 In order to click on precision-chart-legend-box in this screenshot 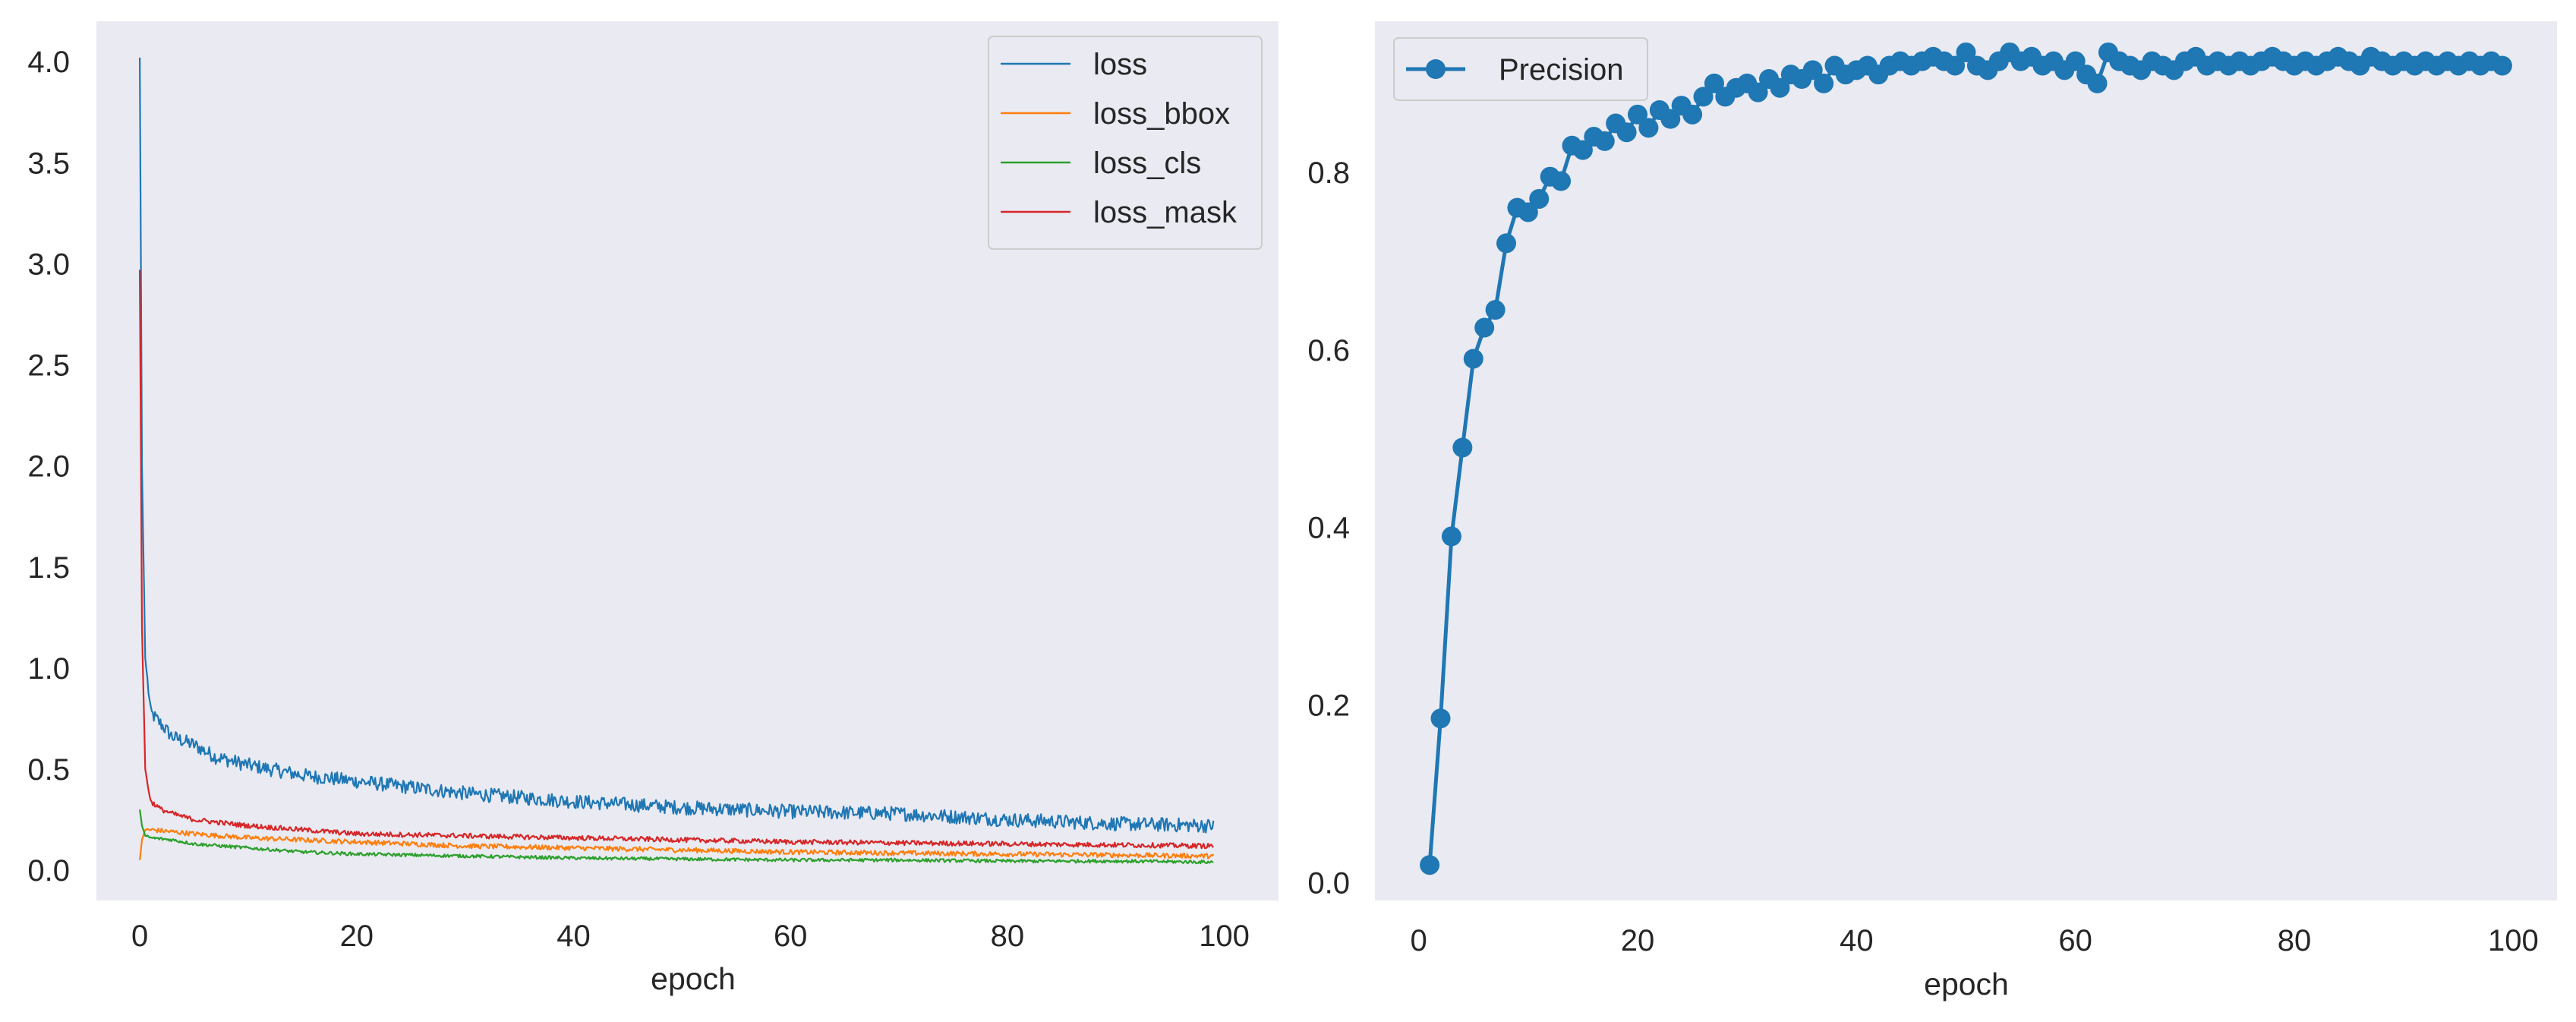, I will do `click(1520, 69)`.